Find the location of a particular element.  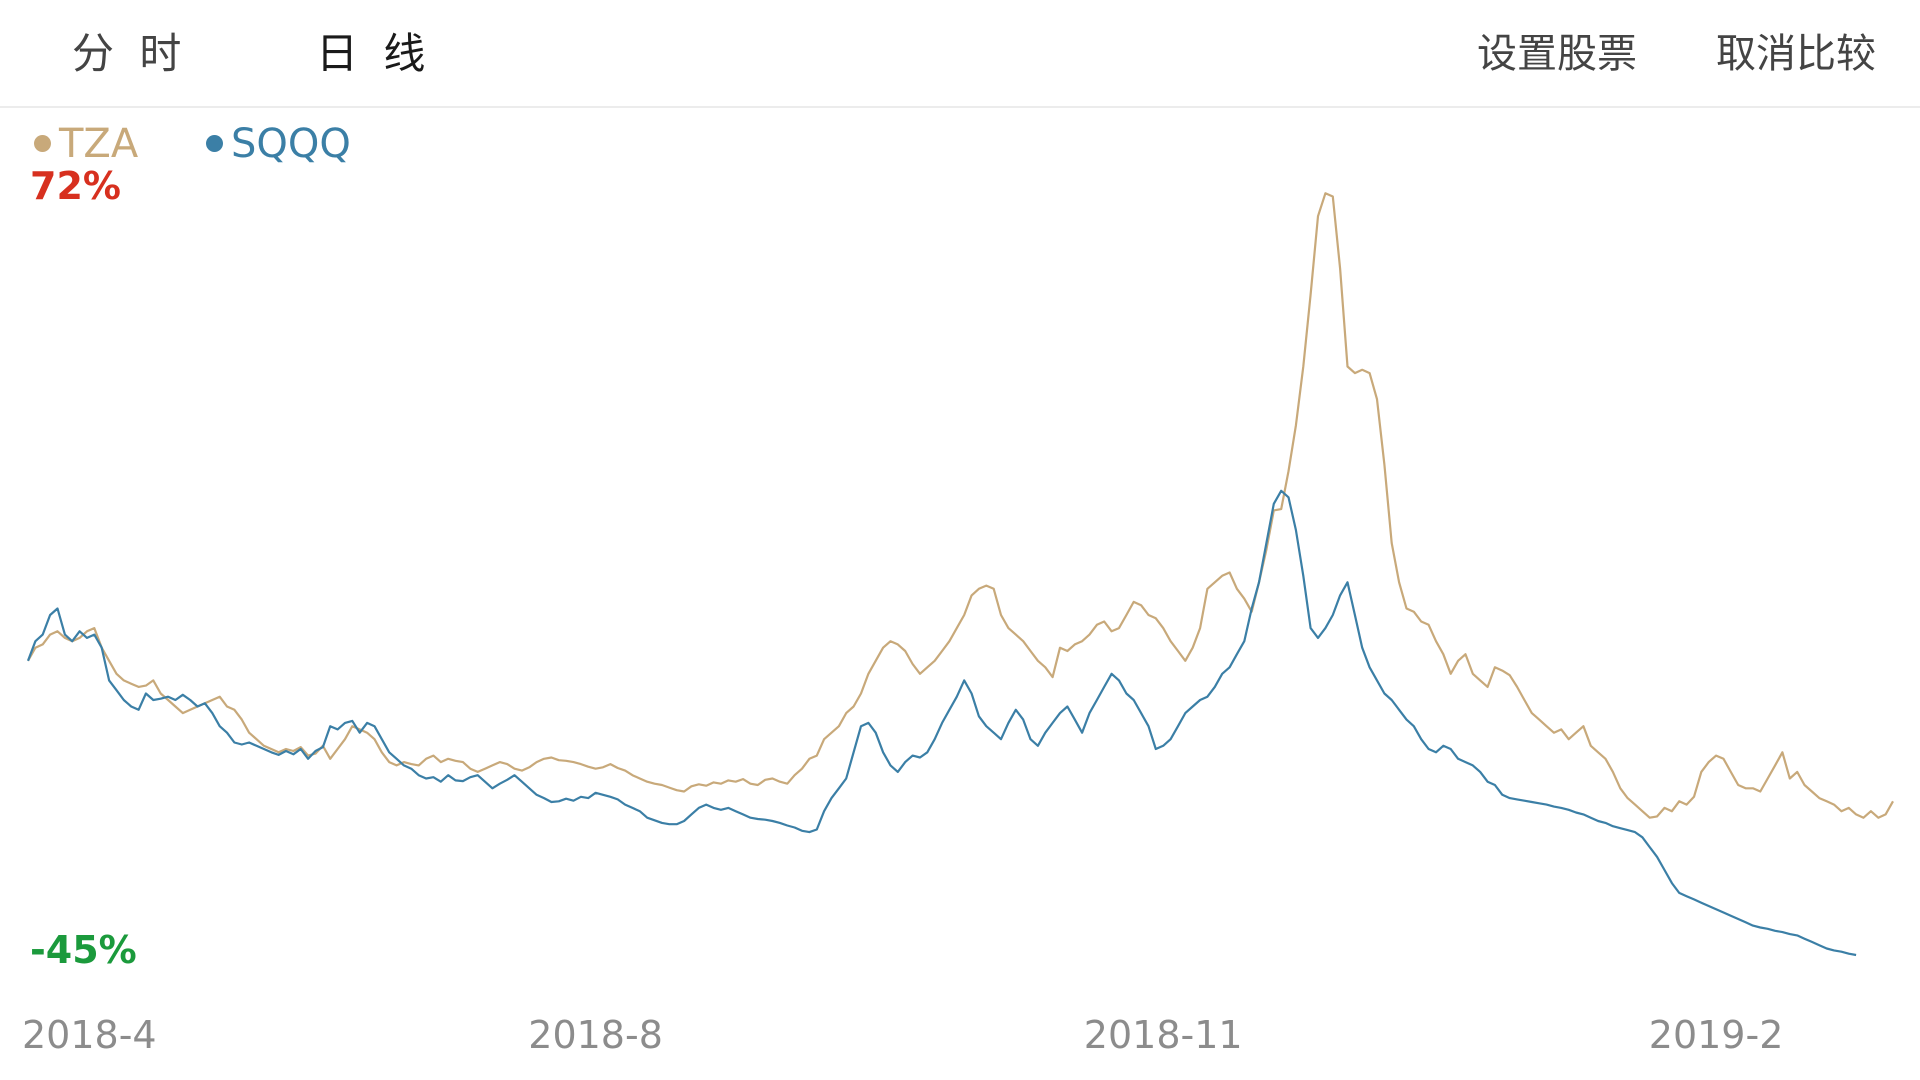

legend-item-sqqq: SQQQ is located at coordinates (278, 144).